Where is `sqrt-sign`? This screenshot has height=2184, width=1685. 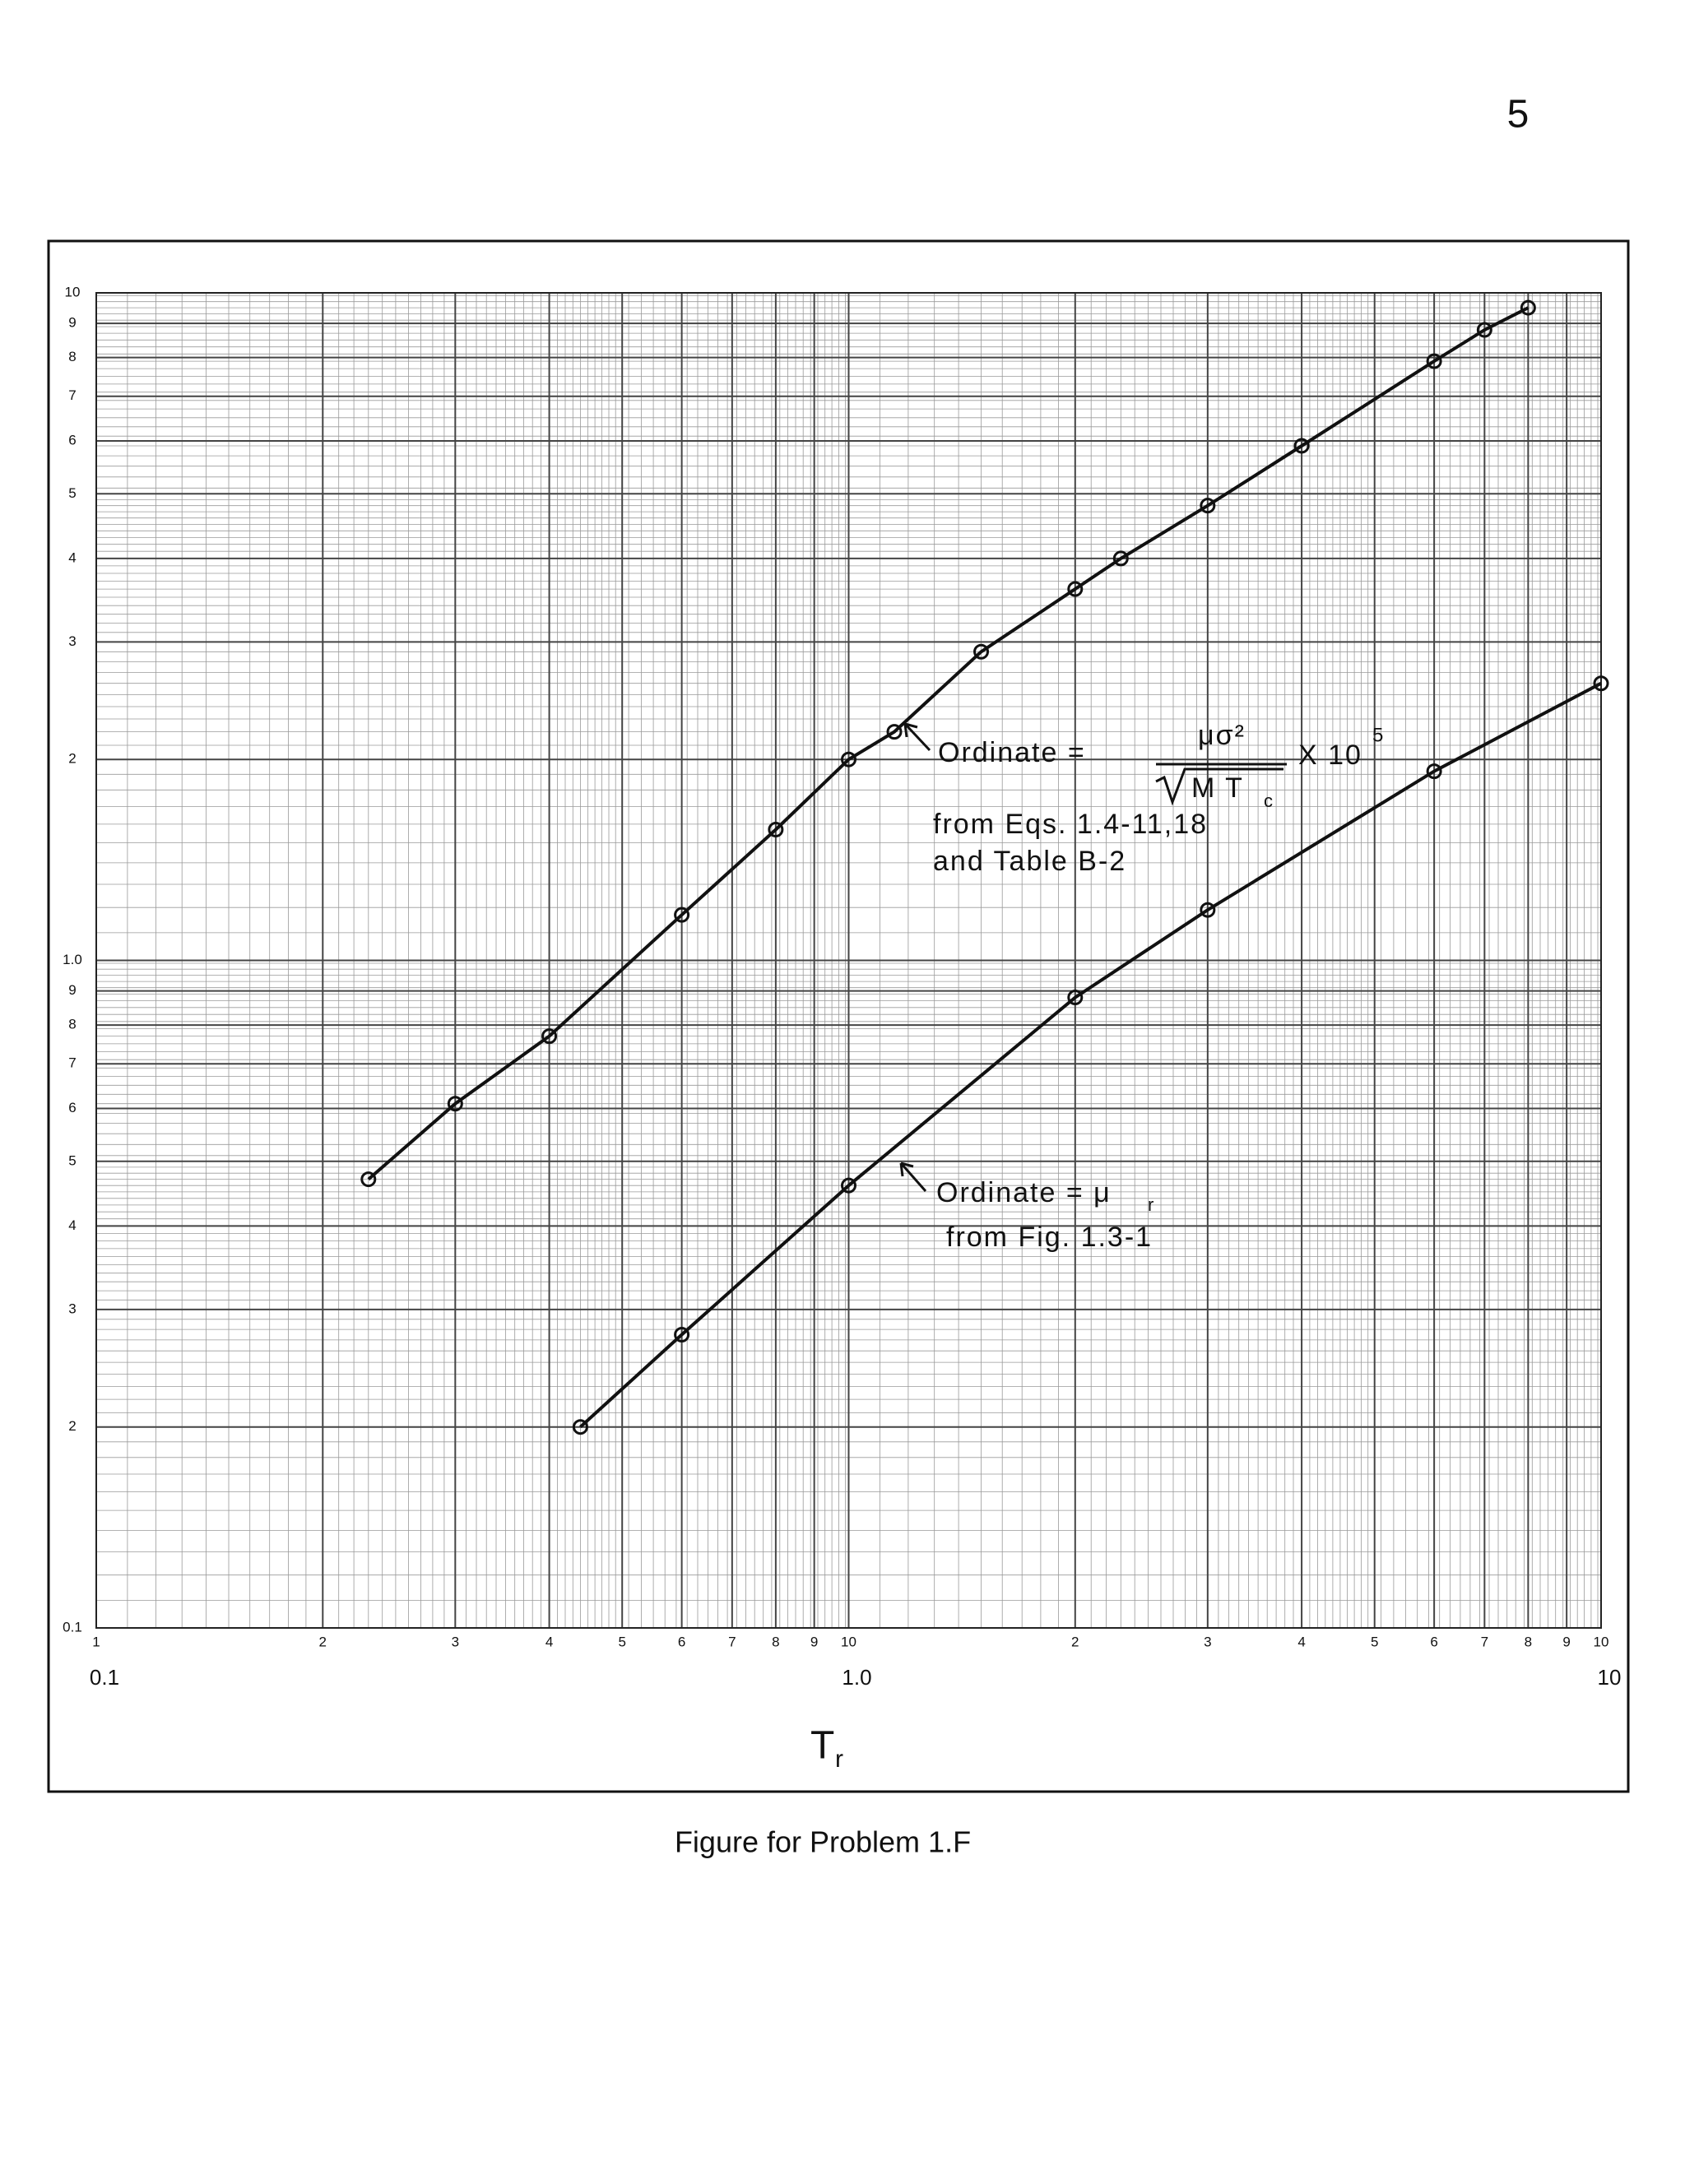
sqrt-sign is located at coordinates (1219, 786).